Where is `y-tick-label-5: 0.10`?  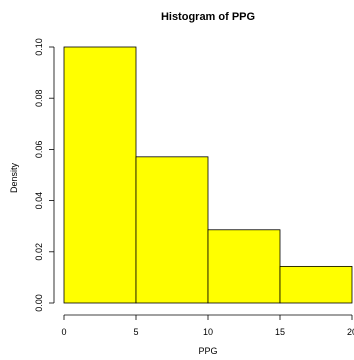 y-tick-label-5: 0.10 is located at coordinates (39, 47).